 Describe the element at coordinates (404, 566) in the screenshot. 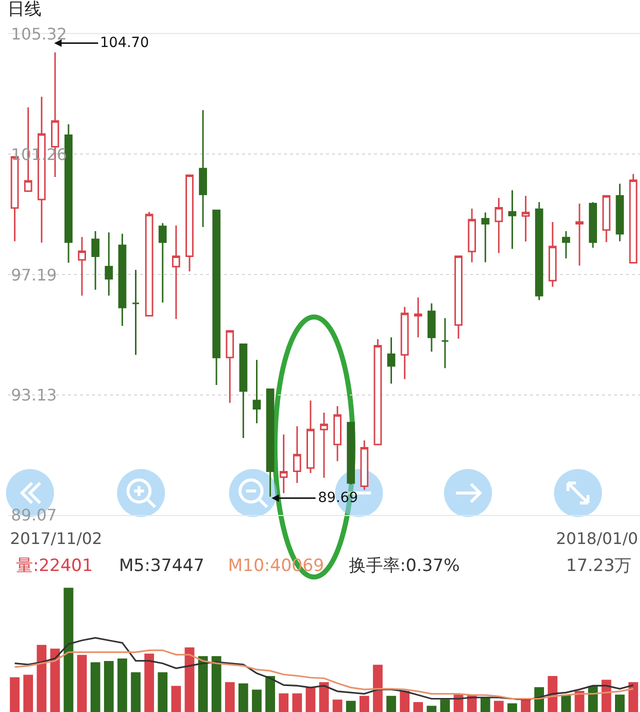

I see `text: 换手率:0.37%` at that location.